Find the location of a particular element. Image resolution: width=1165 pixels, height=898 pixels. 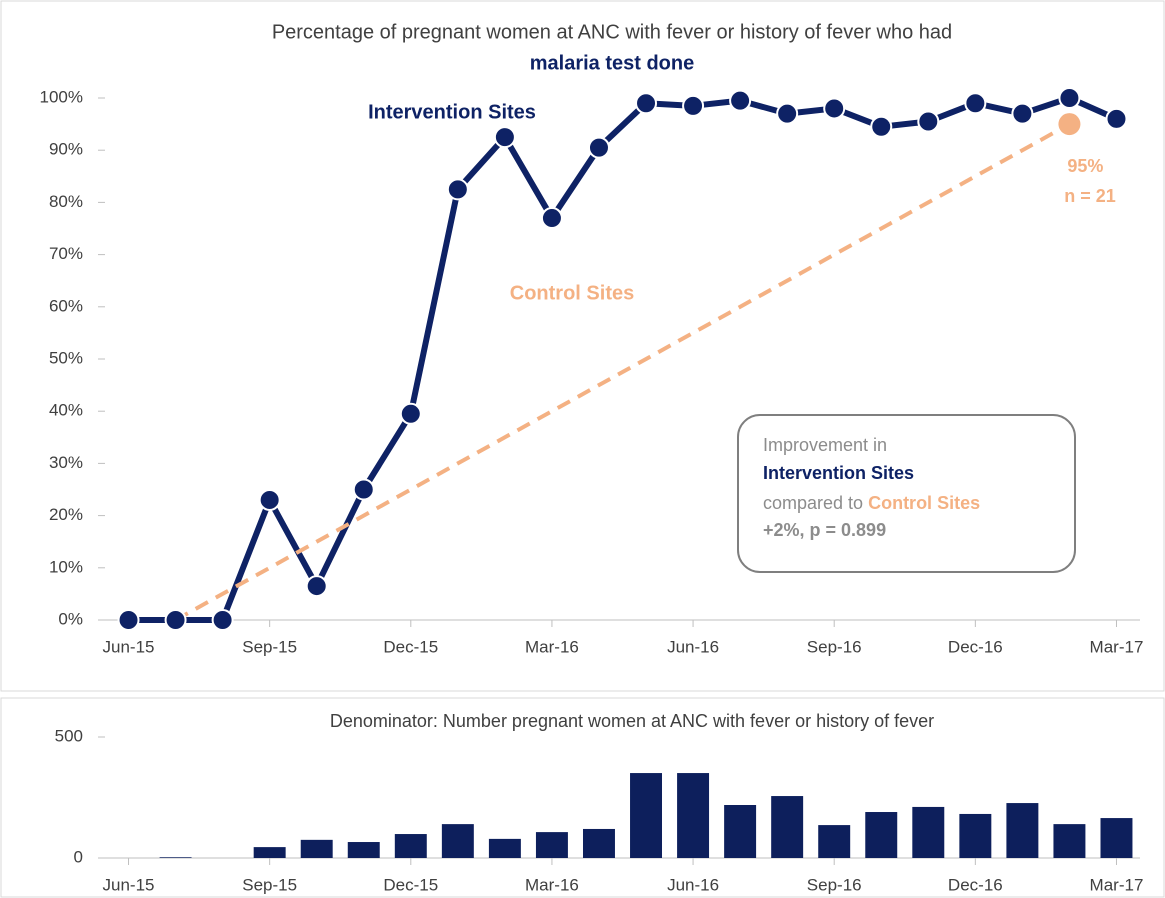

y-tick-label: 30% is located at coordinates (66, 462).